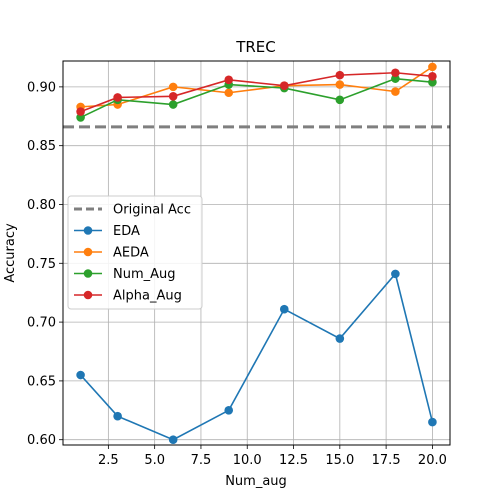 Image resolution: width=500 pixels, height=500 pixels. I want to click on y-tick-label: 0.80, so click(41, 205).